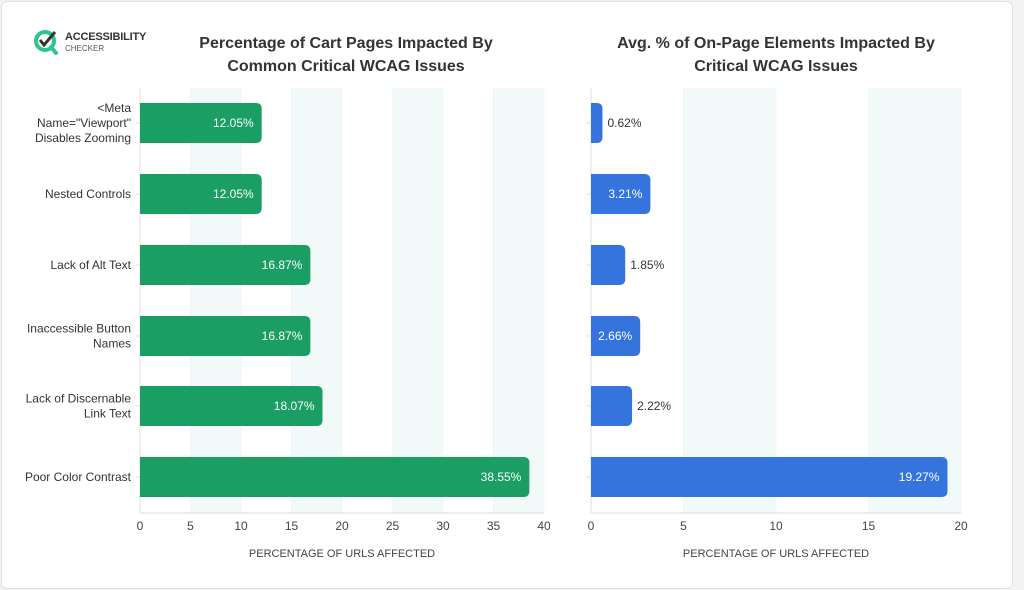 The image size is (1024, 590). Describe the element at coordinates (346, 43) in the screenshot. I see `chart-title: Percentage of Cart Pages Impacted By` at that location.